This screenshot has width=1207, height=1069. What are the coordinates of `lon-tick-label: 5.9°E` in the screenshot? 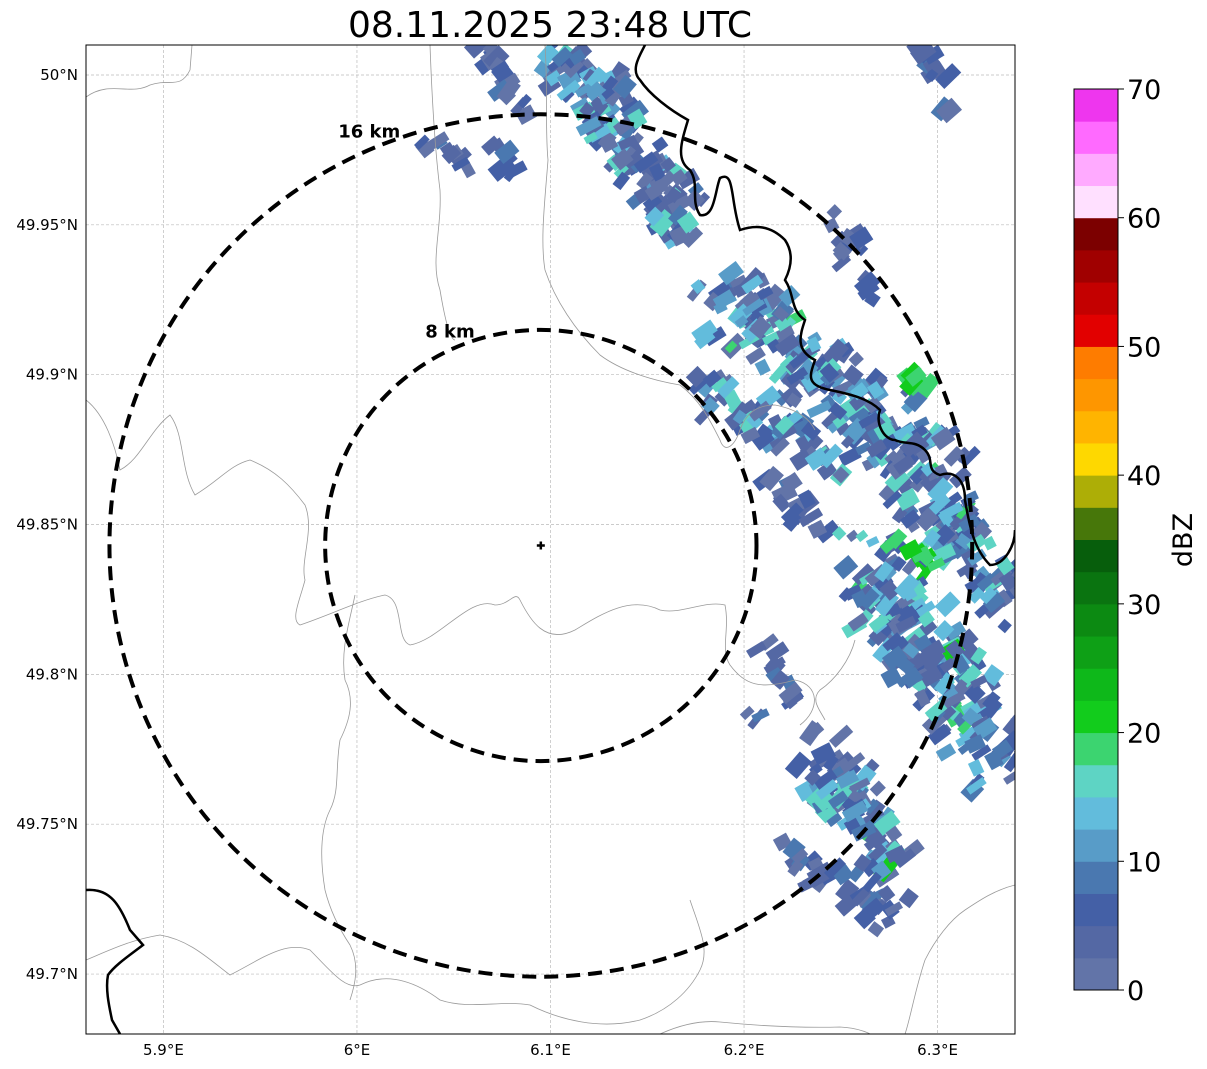 It's located at (163, 1050).